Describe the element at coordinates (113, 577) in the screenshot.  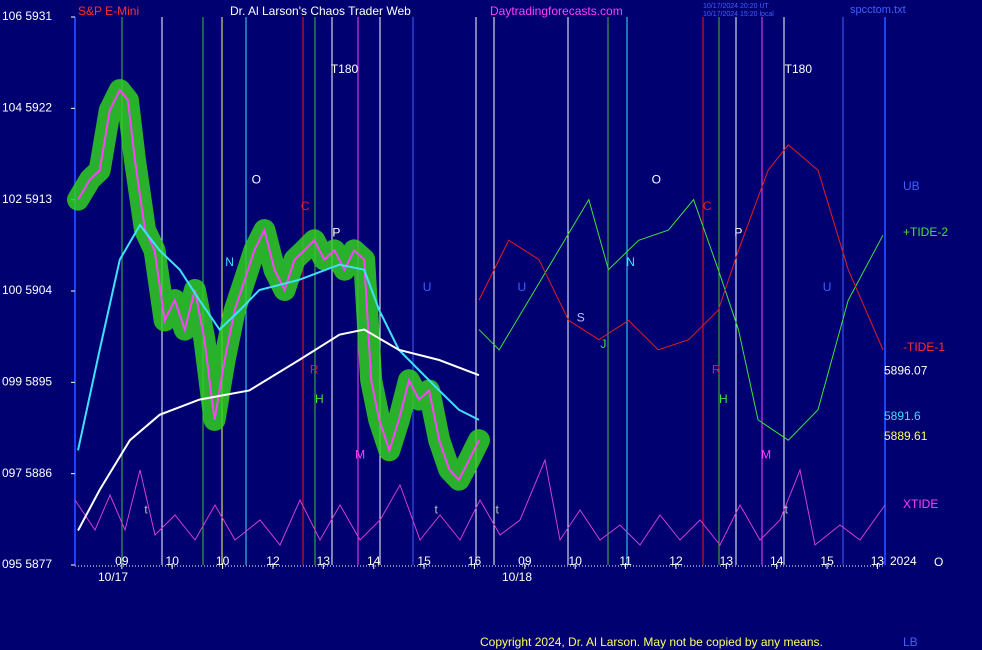
I see `date-label: 10/17` at that location.